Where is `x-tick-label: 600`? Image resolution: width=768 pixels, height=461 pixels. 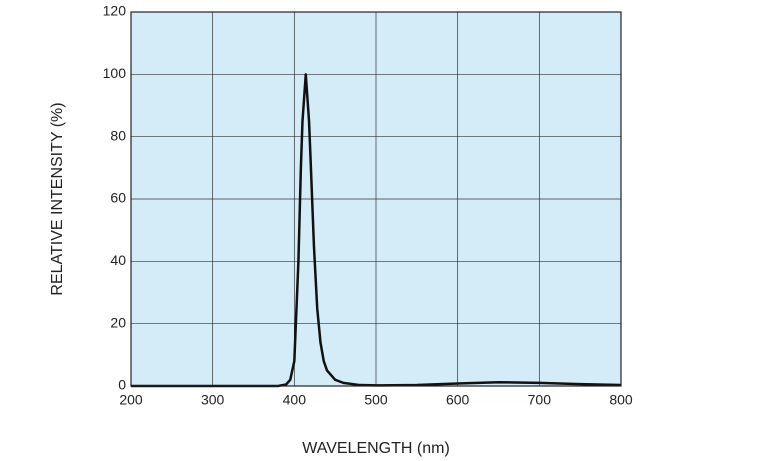 x-tick-label: 600 is located at coordinates (458, 400).